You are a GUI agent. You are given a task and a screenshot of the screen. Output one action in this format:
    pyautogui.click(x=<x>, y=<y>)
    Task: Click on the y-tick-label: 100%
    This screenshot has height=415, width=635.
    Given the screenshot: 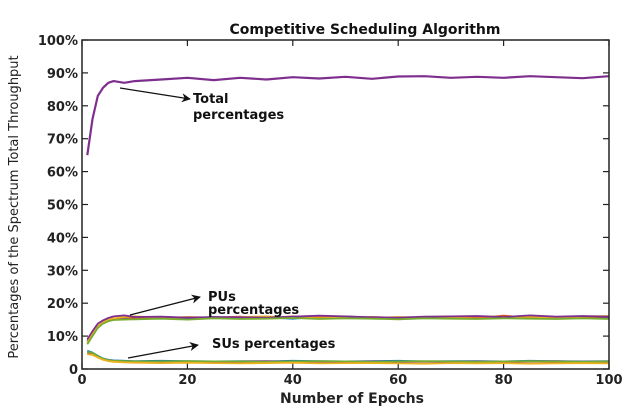 What is the action you would take?
    pyautogui.click(x=58, y=41)
    